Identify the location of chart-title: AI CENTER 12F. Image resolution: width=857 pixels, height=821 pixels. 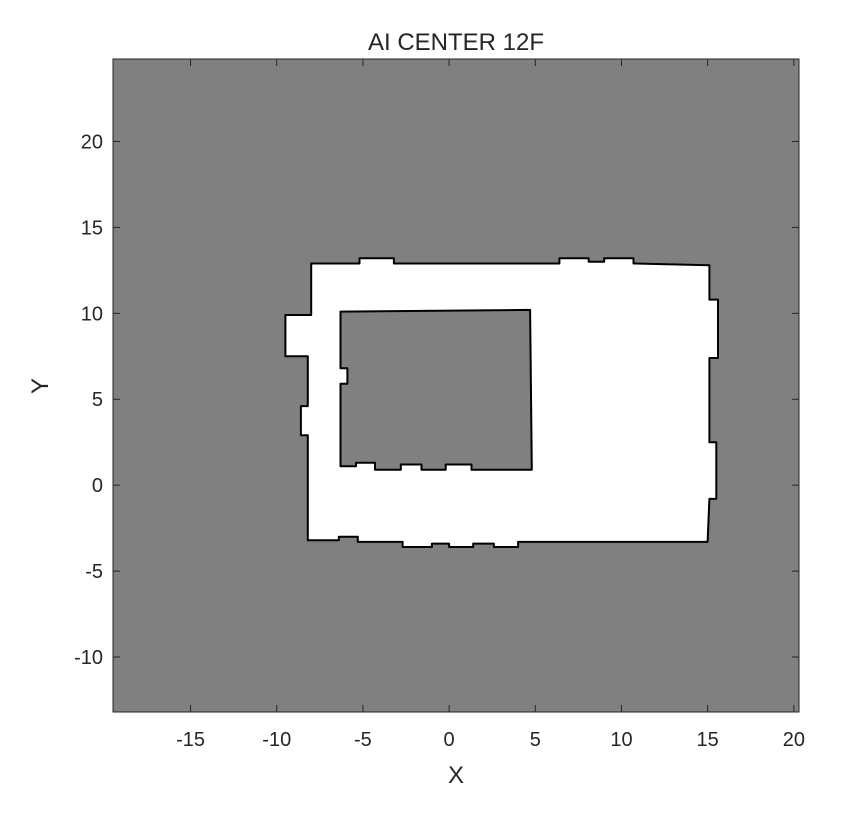
(456, 42).